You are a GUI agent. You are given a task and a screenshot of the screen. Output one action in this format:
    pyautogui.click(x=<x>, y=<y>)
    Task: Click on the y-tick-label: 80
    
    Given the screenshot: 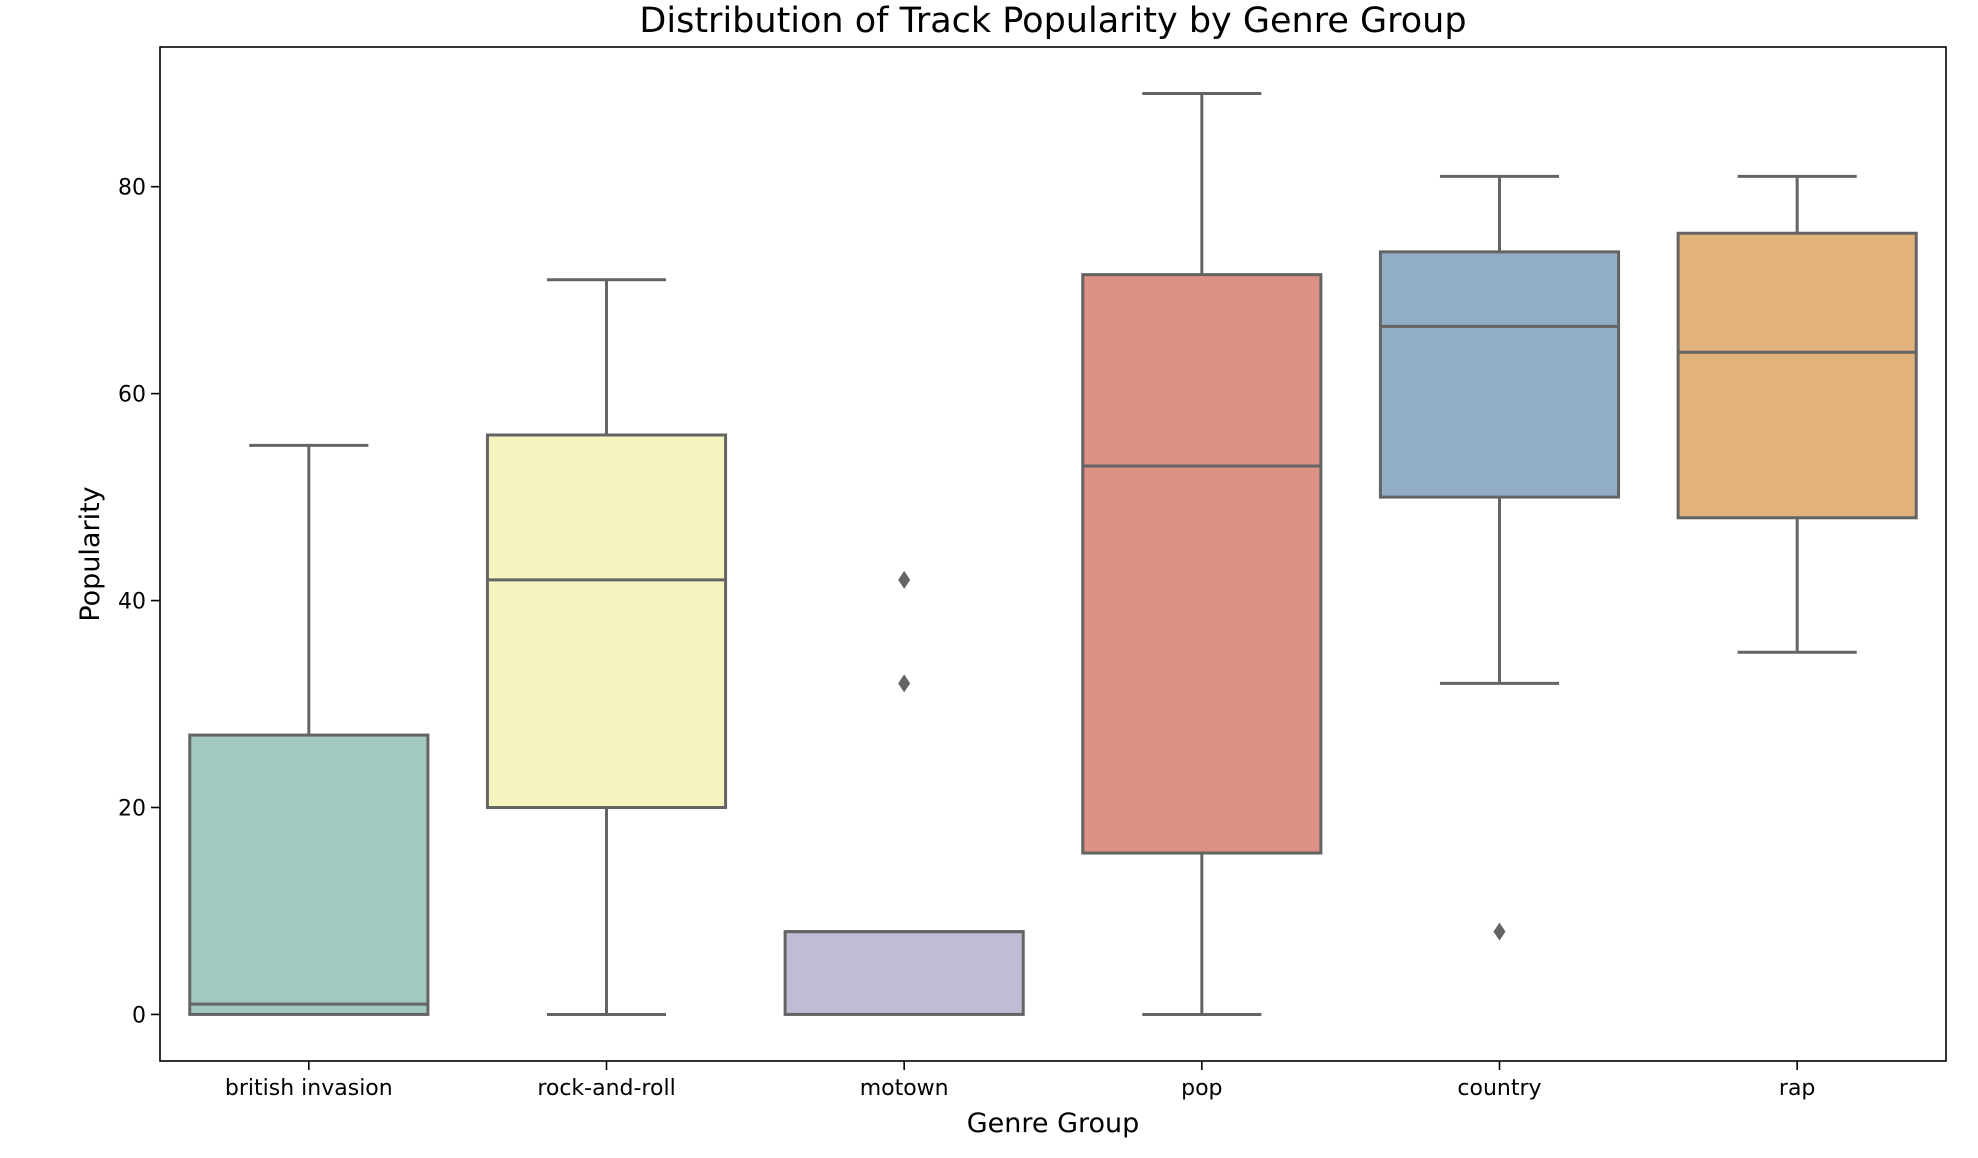 What is the action you would take?
    pyautogui.click(x=132, y=188)
    